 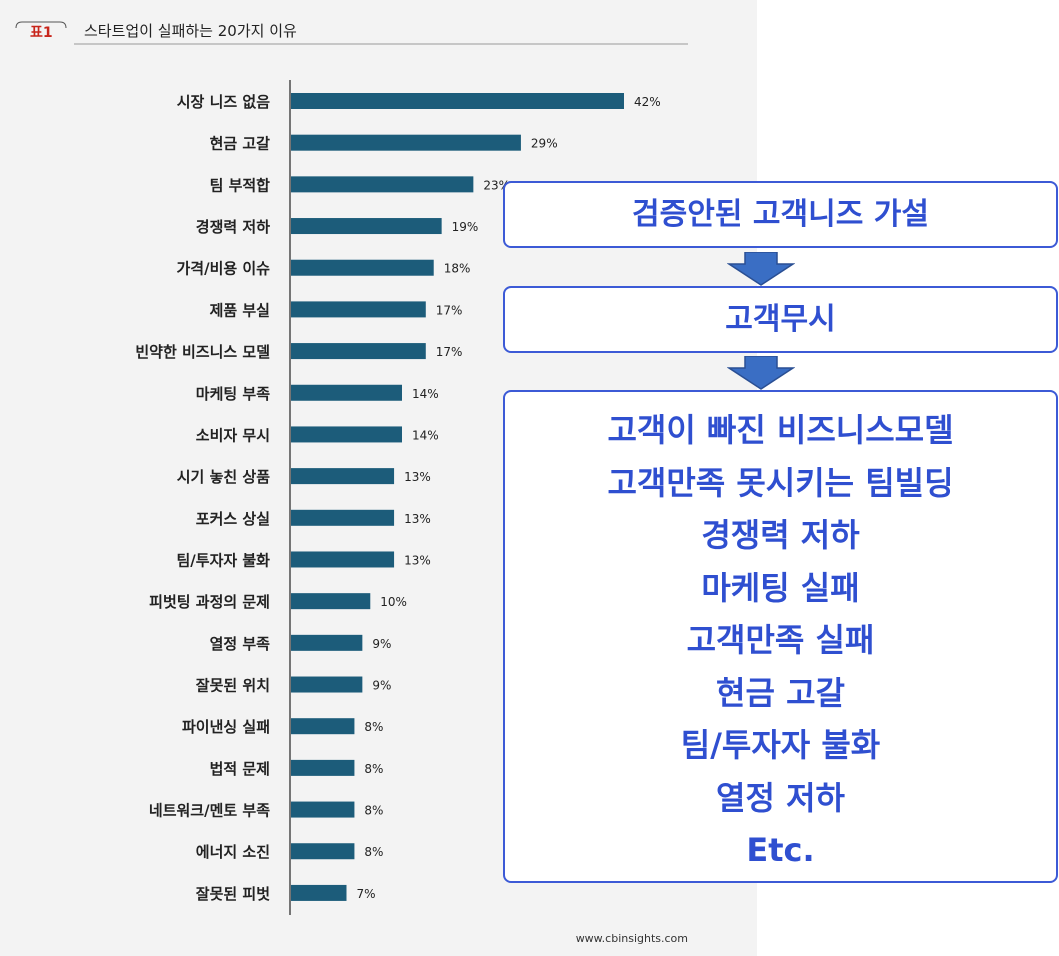 What do you see at coordinates (223, 102) in the screenshot?
I see `category-label: 시장 니즈 없음` at bounding box center [223, 102].